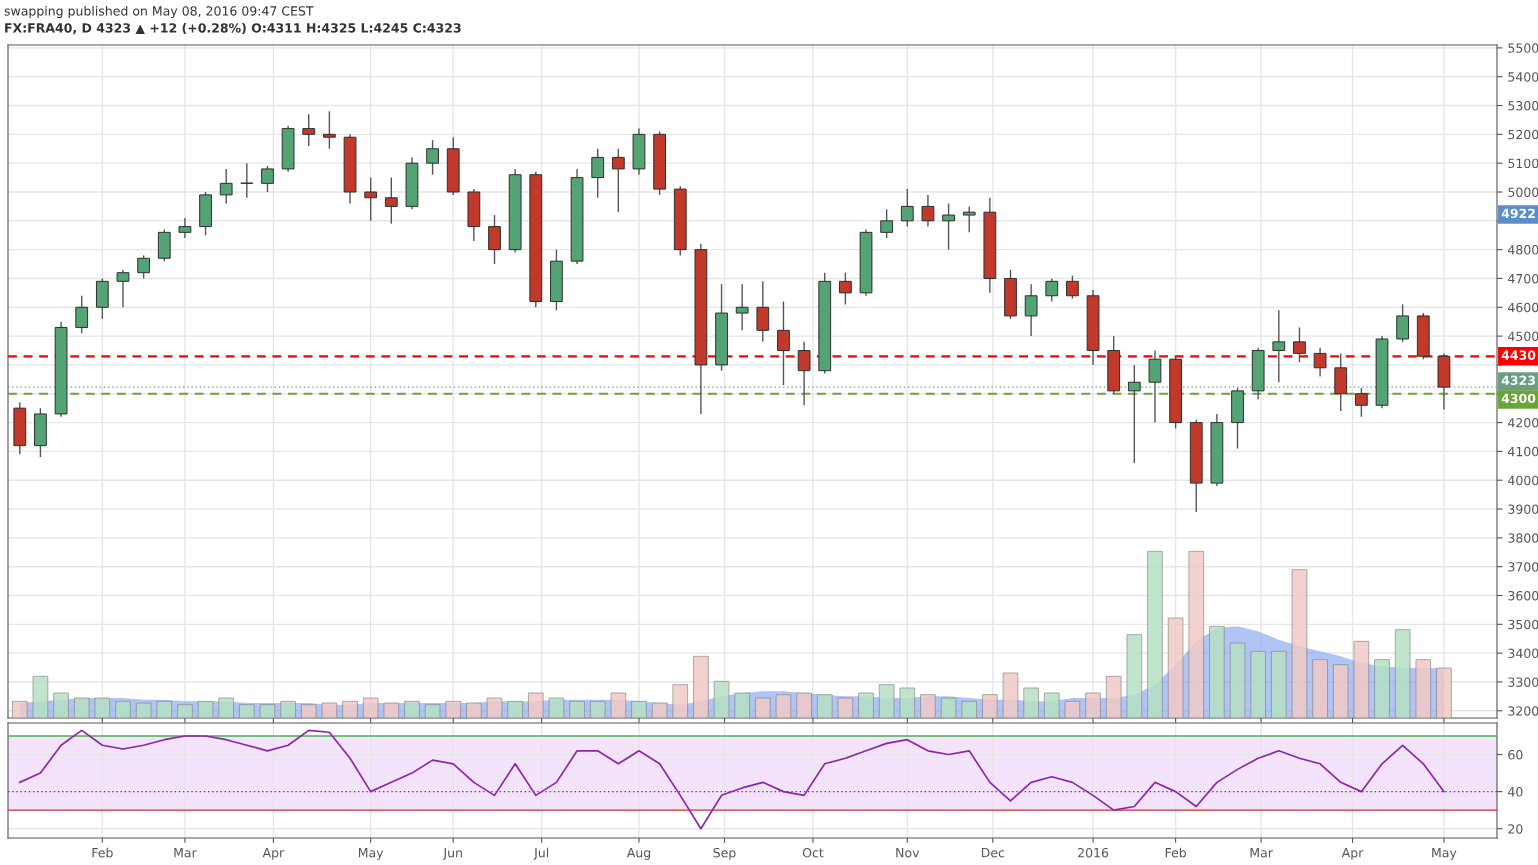 This screenshot has width=1538, height=865. What do you see at coordinates (1518, 398) in the screenshot?
I see `ref-line-label: 4300` at bounding box center [1518, 398].